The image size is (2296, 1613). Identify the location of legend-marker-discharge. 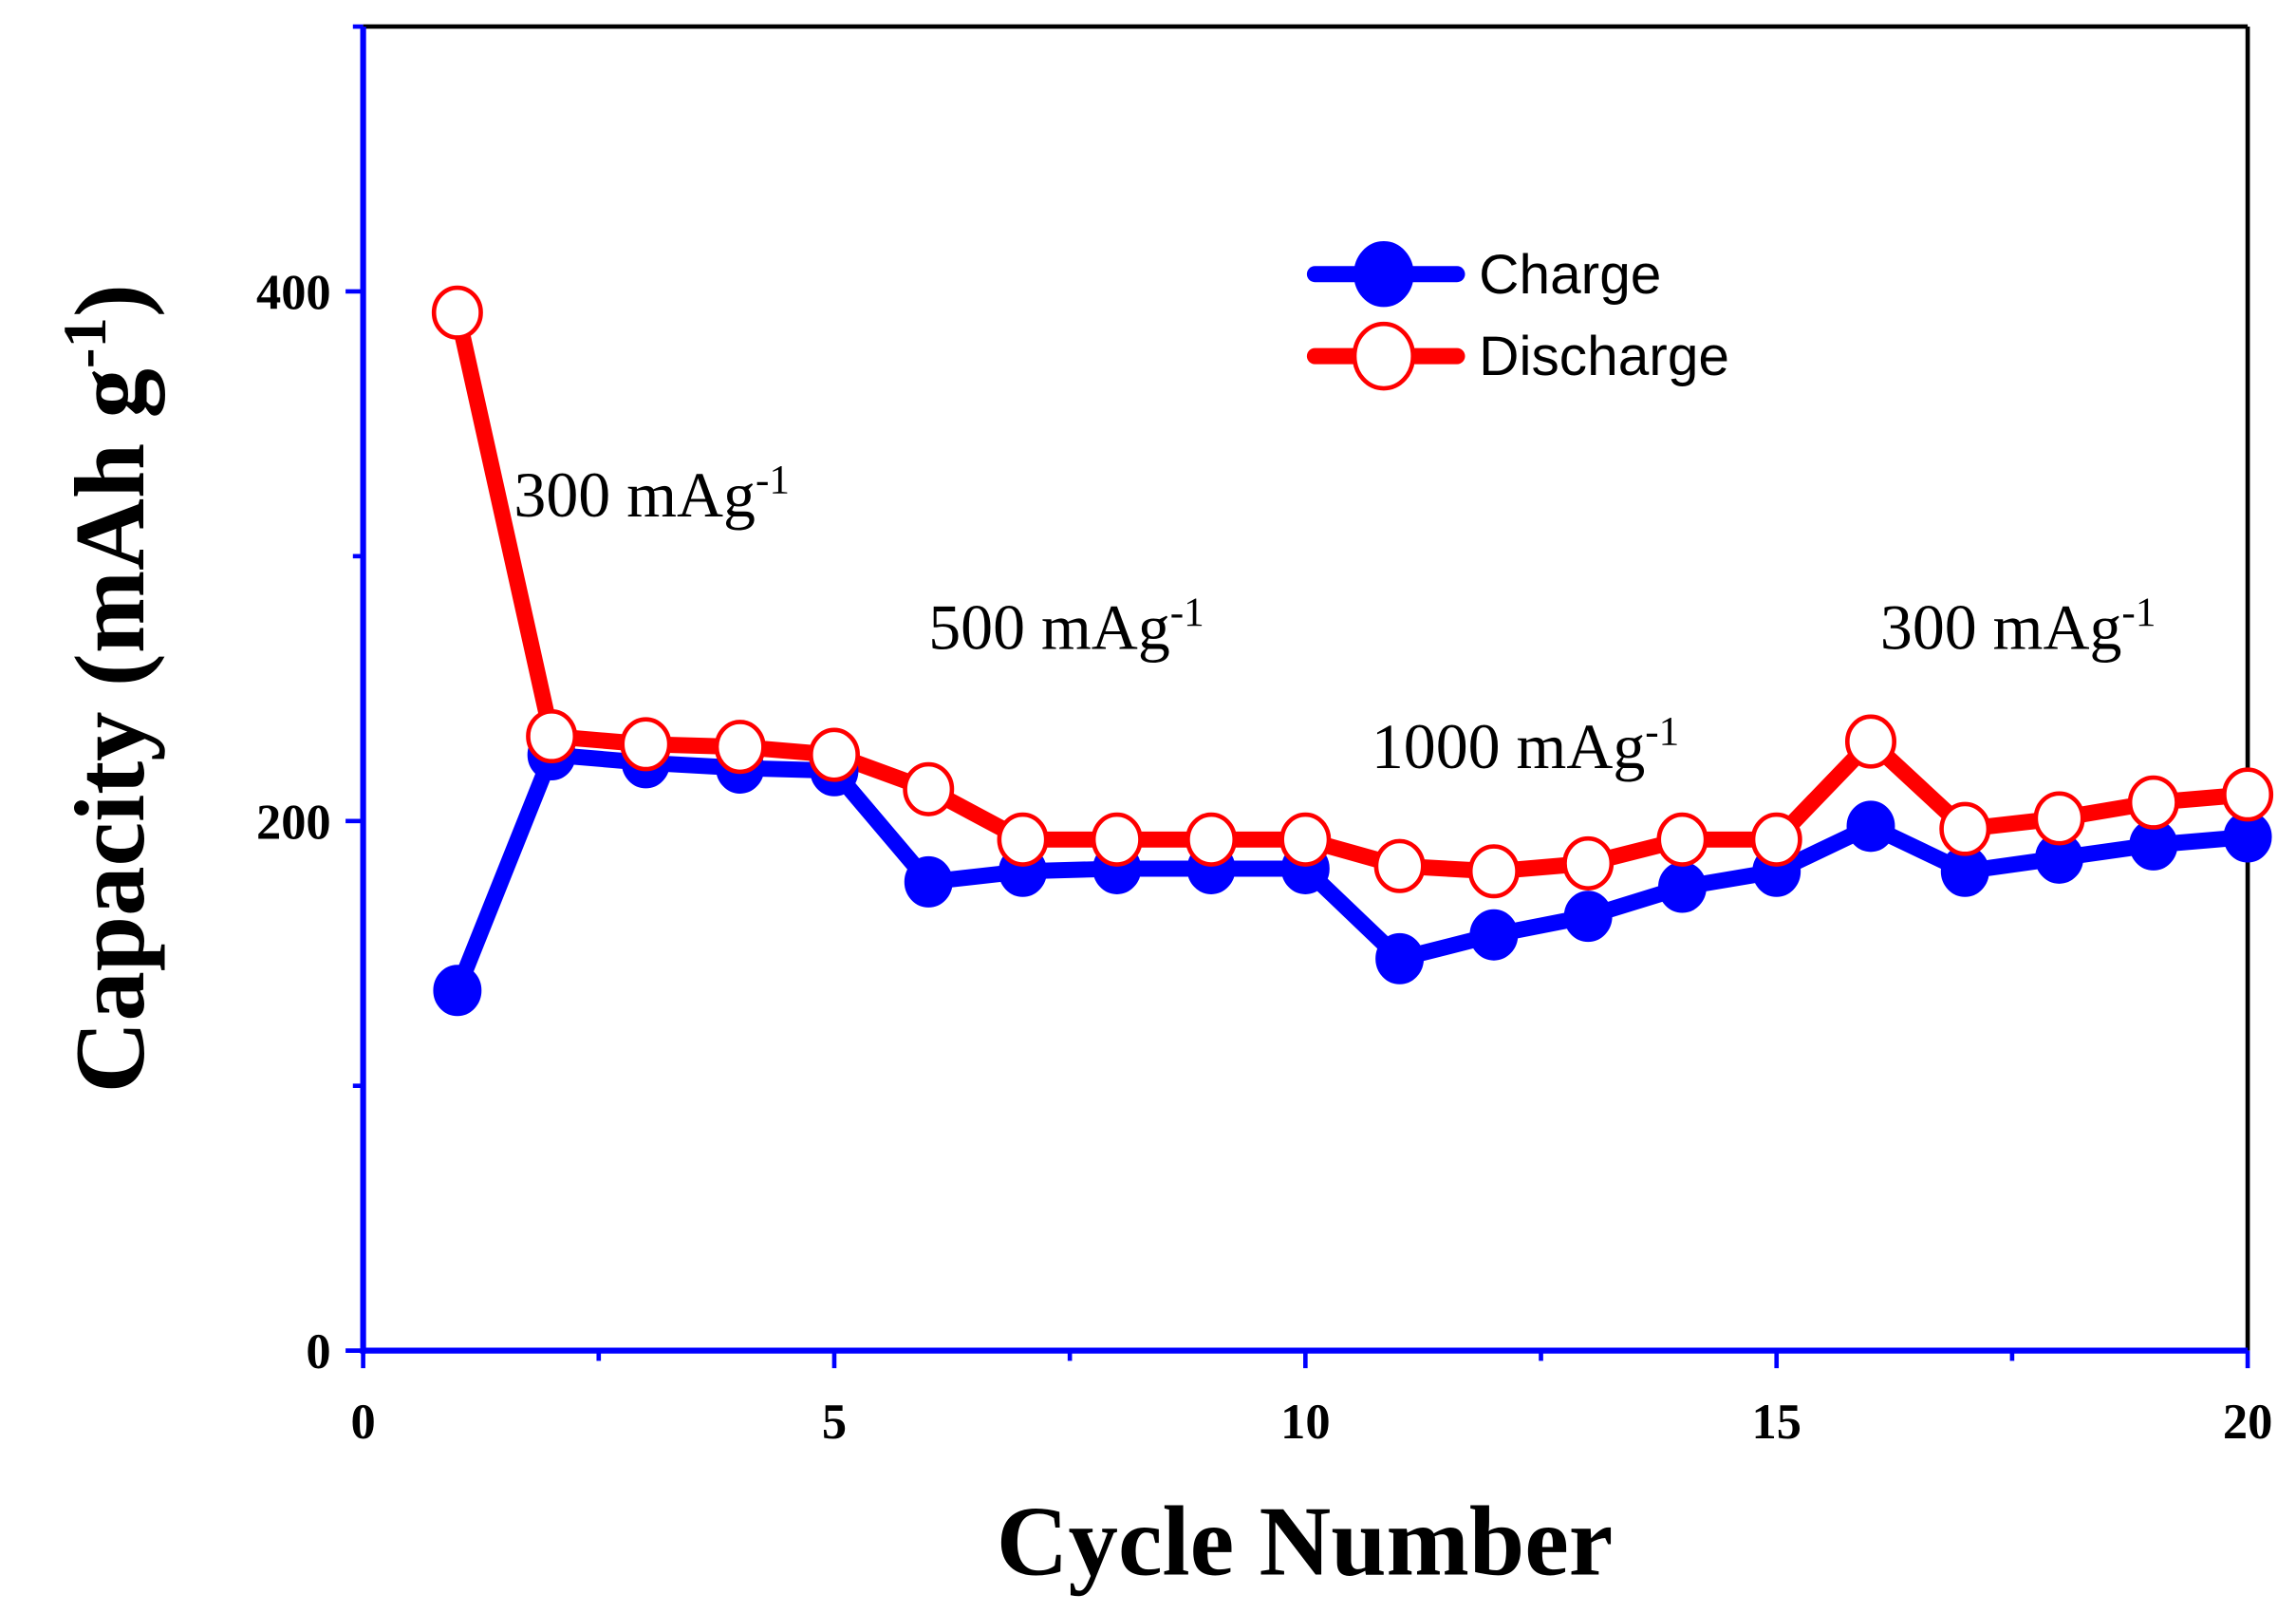
(1384, 356).